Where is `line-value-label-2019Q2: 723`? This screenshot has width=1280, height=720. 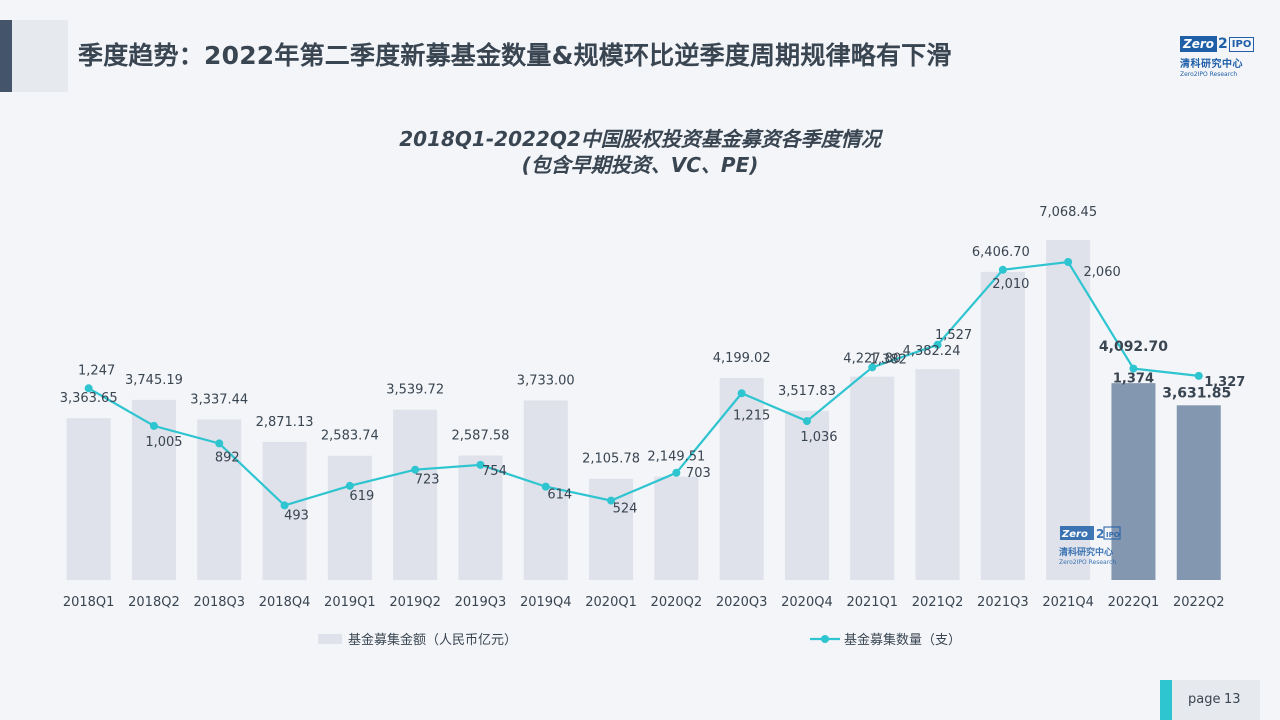
line-value-label-2019Q2: 723 is located at coordinates (427, 480).